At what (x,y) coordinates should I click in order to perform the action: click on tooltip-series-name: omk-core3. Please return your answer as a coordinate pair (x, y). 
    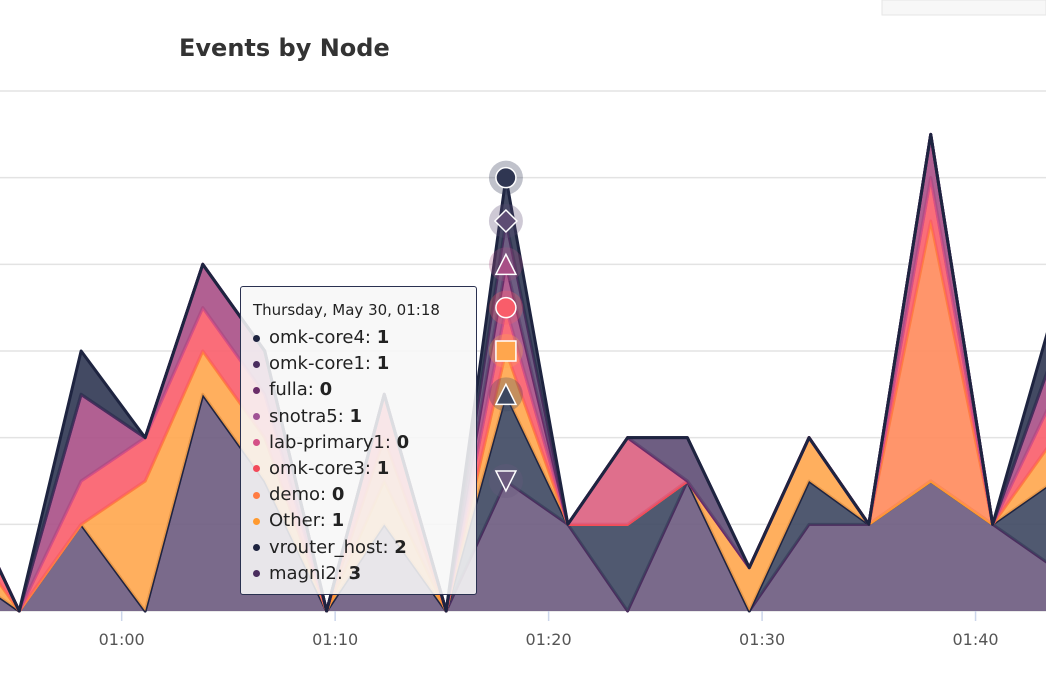
    Looking at the image, I should click on (317, 468).